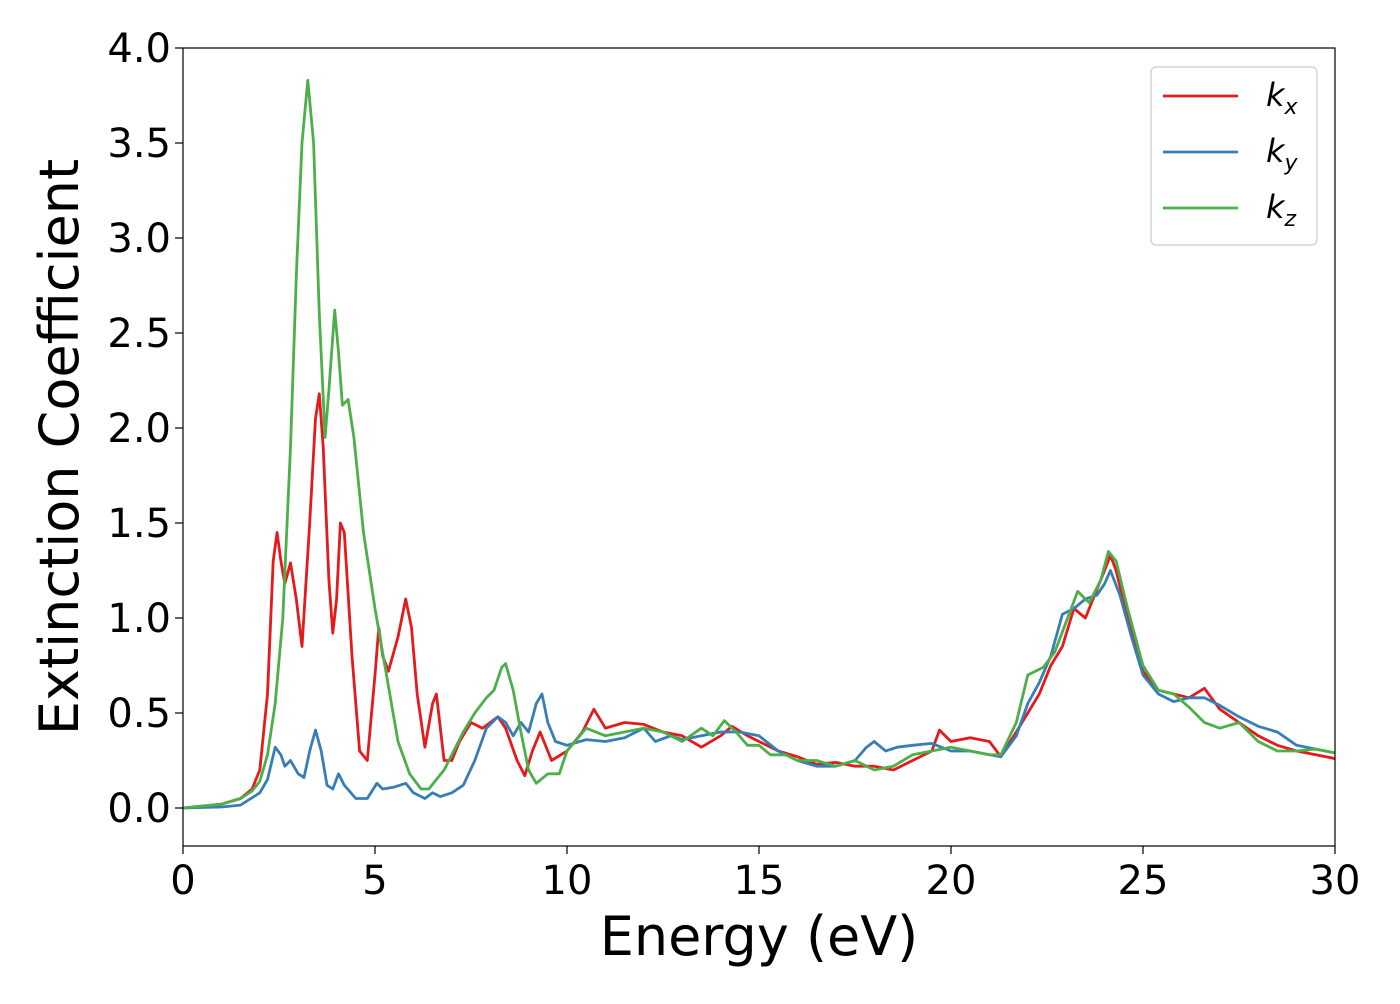 The width and height of the screenshot is (1400, 1004). What do you see at coordinates (139, 524) in the screenshot?
I see `y-tick-label: 1.5` at bounding box center [139, 524].